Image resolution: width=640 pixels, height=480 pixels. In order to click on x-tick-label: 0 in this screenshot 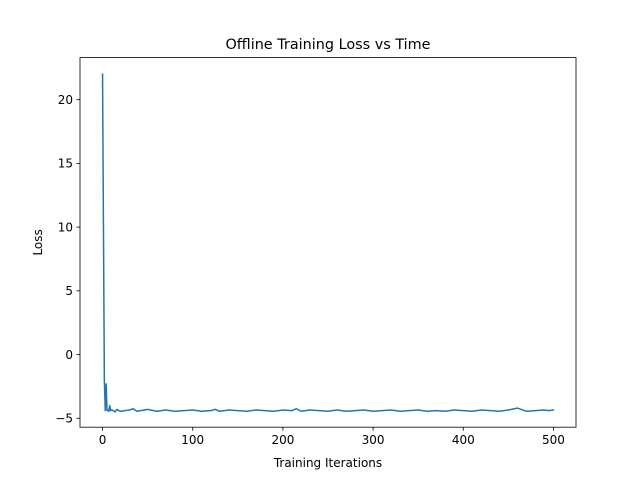, I will do `click(103, 440)`.